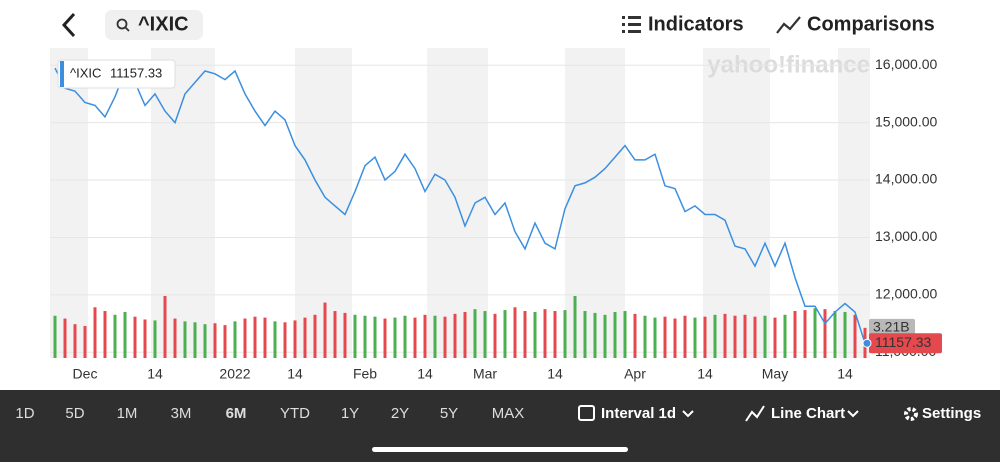 This screenshot has height=462, width=1000. I want to click on home-indicator, so click(500, 449).